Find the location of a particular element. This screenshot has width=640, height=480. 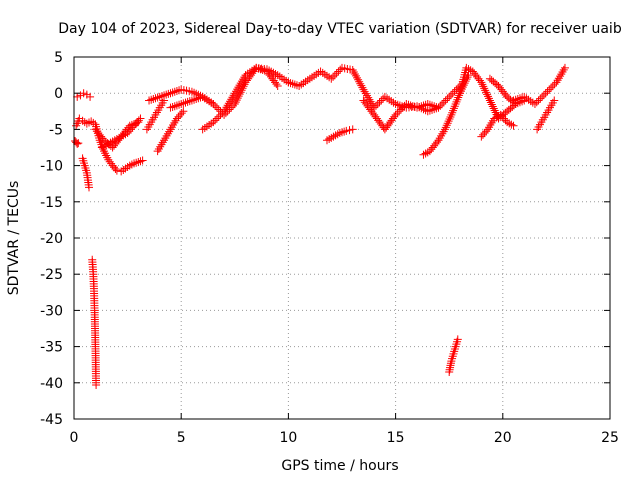

x-axis-label: GPS time / hours is located at coordinates (339, 466).